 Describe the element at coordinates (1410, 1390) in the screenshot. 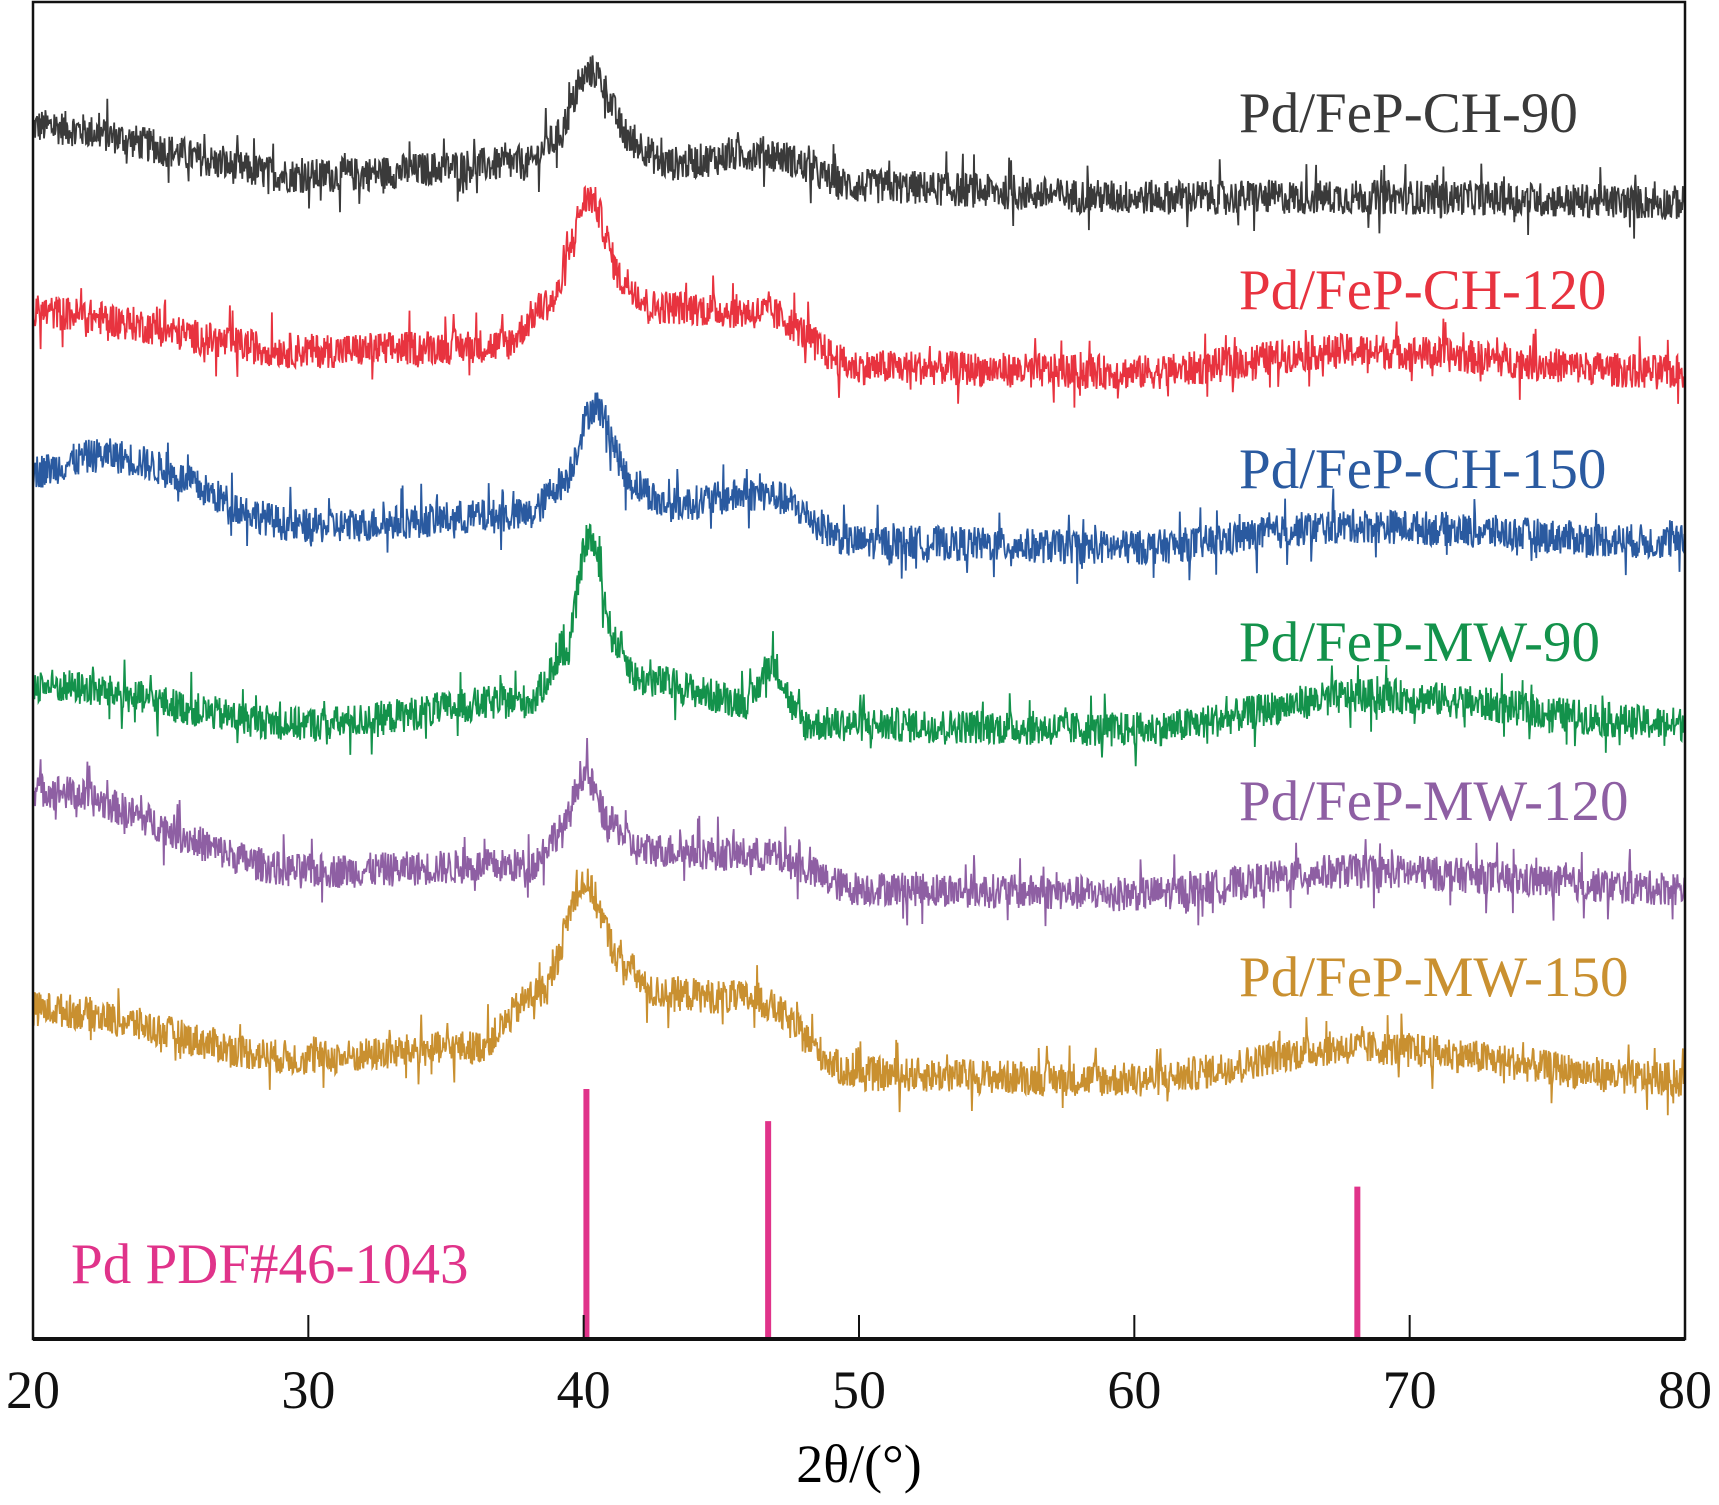

I see `x-tick-label: 70` at that location.